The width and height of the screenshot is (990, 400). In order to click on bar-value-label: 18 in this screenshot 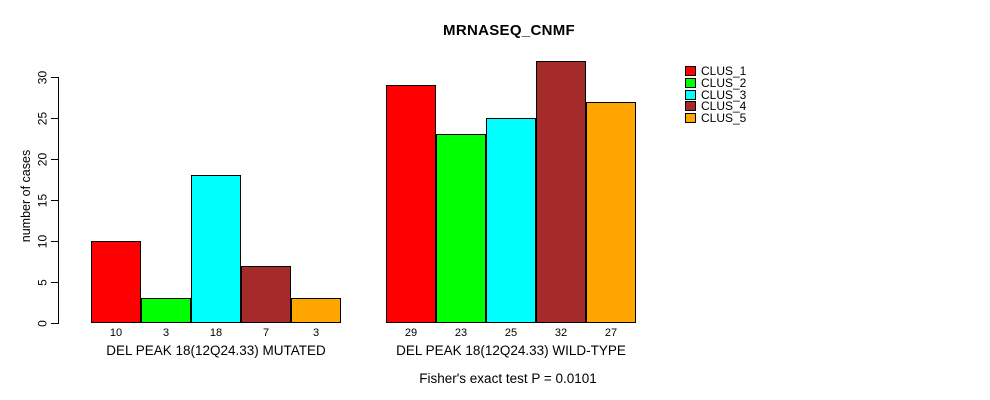, I will do `click(216, 333)`.